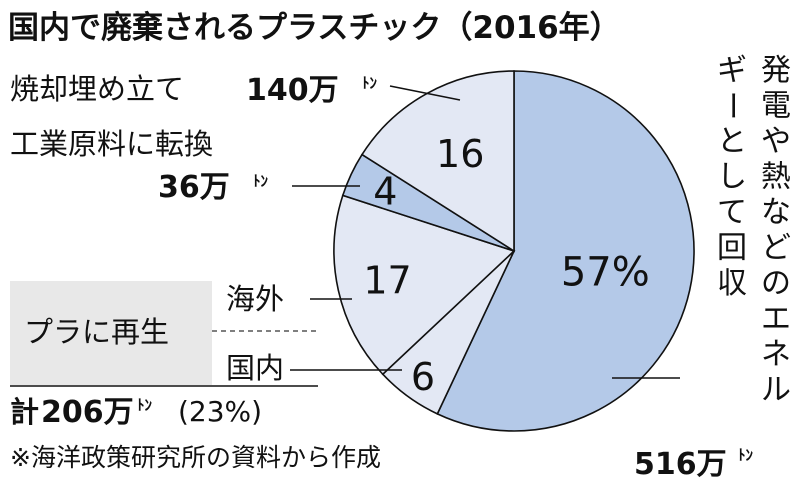 This screenshot has height=489, width=800. I want to click on label-domestic: 国内, so click(255, 368).